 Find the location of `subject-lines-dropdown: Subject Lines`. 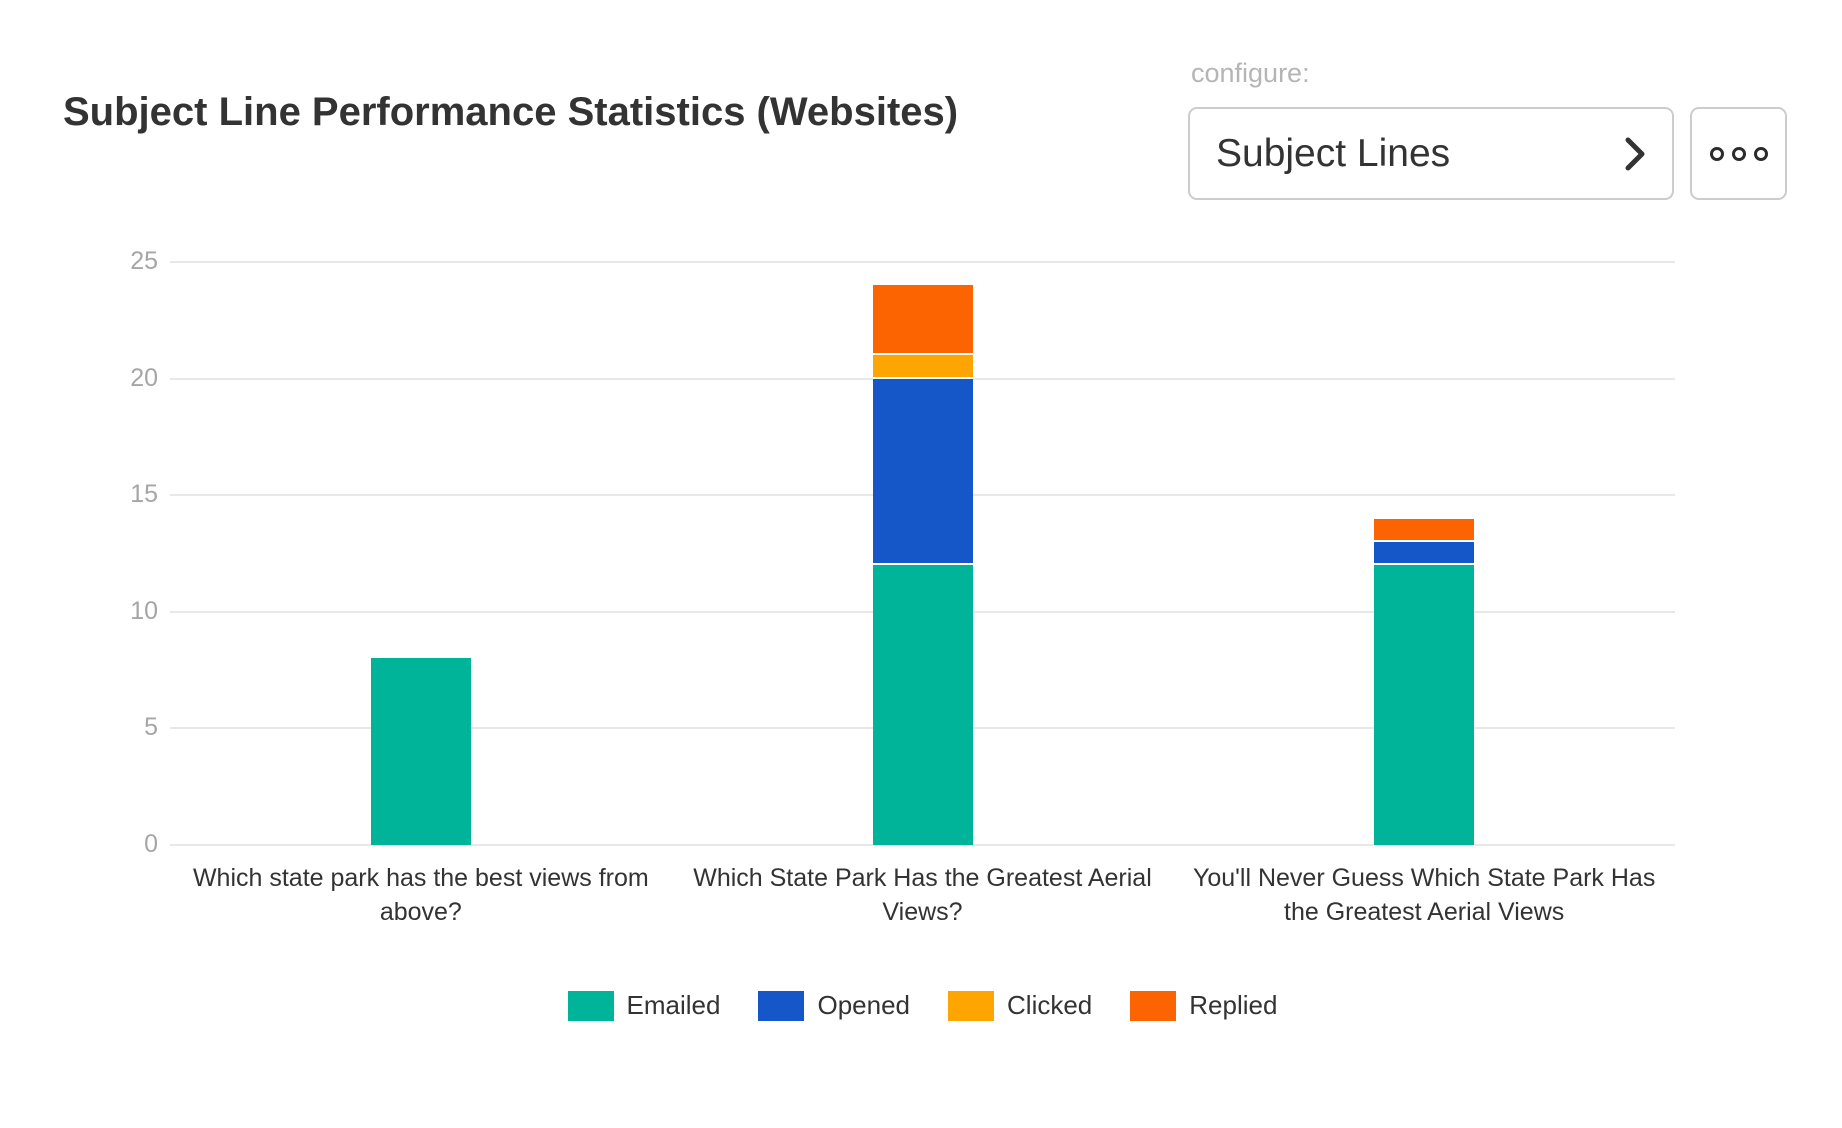

subject-lines-dropdown: Subject Lines is located at coordinates (1431, 153).